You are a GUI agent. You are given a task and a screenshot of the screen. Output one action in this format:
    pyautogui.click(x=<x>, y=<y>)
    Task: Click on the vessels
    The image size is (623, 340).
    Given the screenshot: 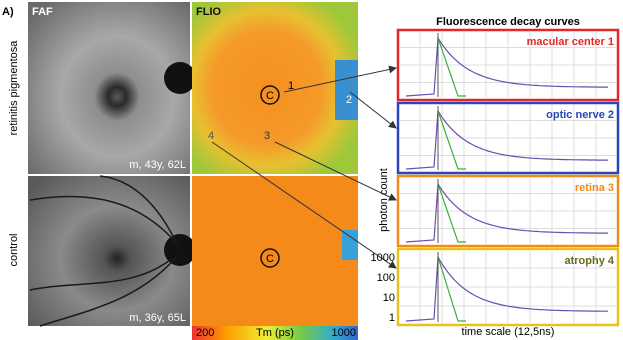 What is the action you would take?
    pyautogui.click(x=104, y=251)
    